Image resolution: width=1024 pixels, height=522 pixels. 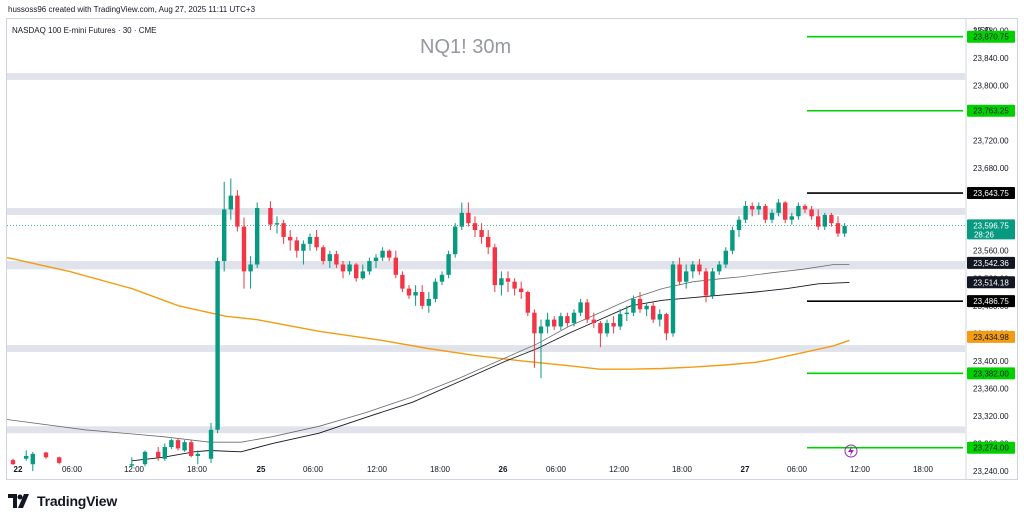 I want to click on lightning-icon, so click(x=851, y=451).